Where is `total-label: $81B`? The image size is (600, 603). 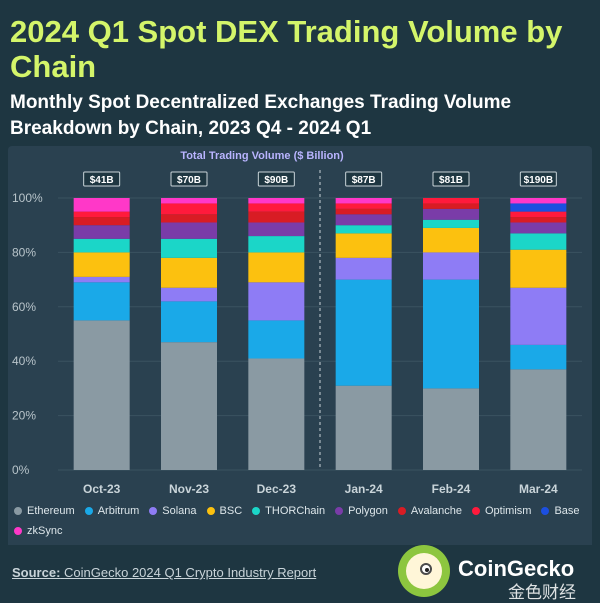 total-label: $81B is located at coordinates (451, 180).